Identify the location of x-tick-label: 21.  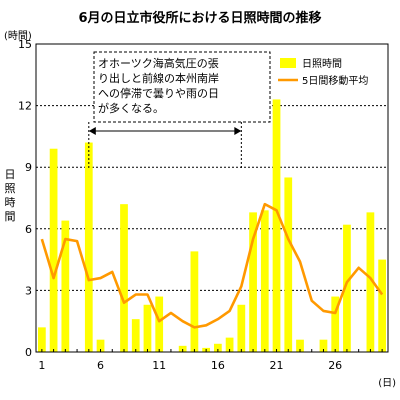
(277, 365).